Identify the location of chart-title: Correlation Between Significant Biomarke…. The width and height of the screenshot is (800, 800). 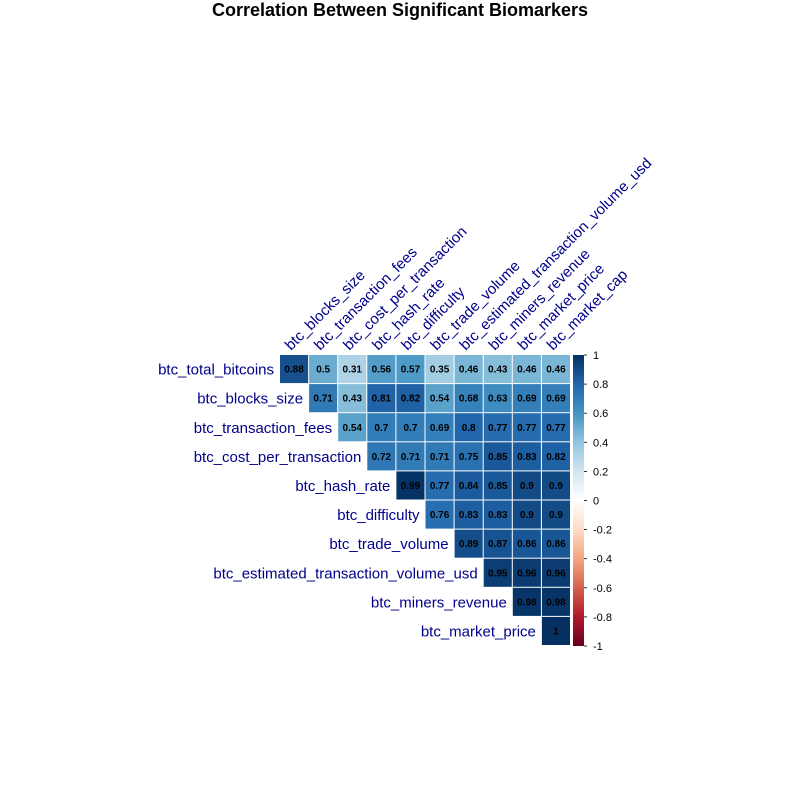
(400, 10).